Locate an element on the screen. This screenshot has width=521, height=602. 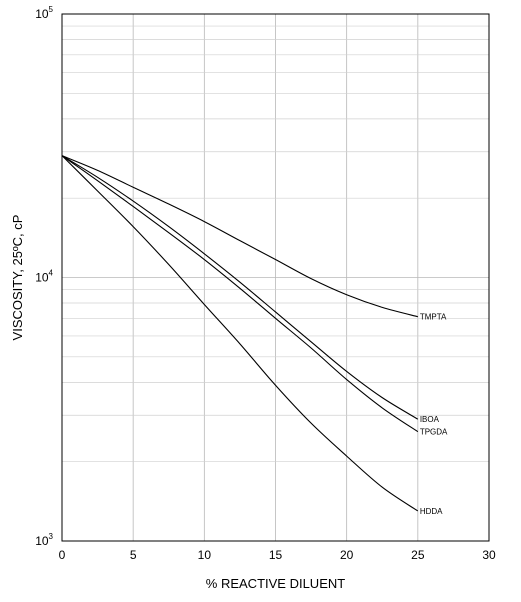
x-tick-label: 30 is located at coordinates (489, 555).